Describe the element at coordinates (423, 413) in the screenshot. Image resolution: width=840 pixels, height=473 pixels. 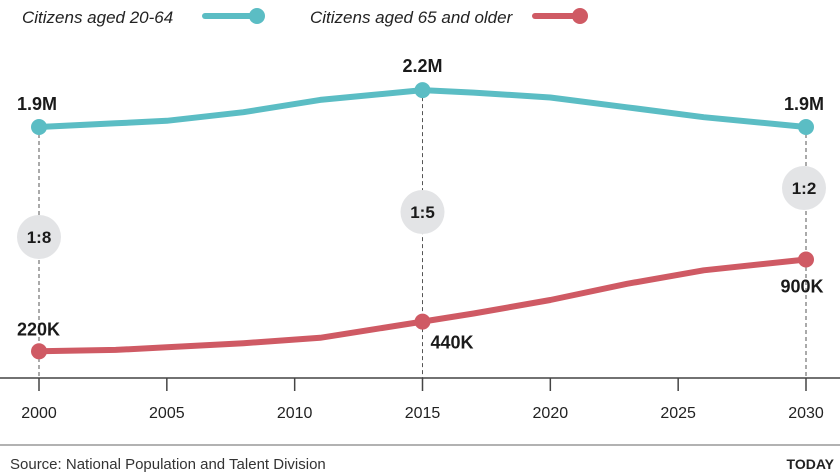
I see `x-tick-label-3: 2015` at that location.